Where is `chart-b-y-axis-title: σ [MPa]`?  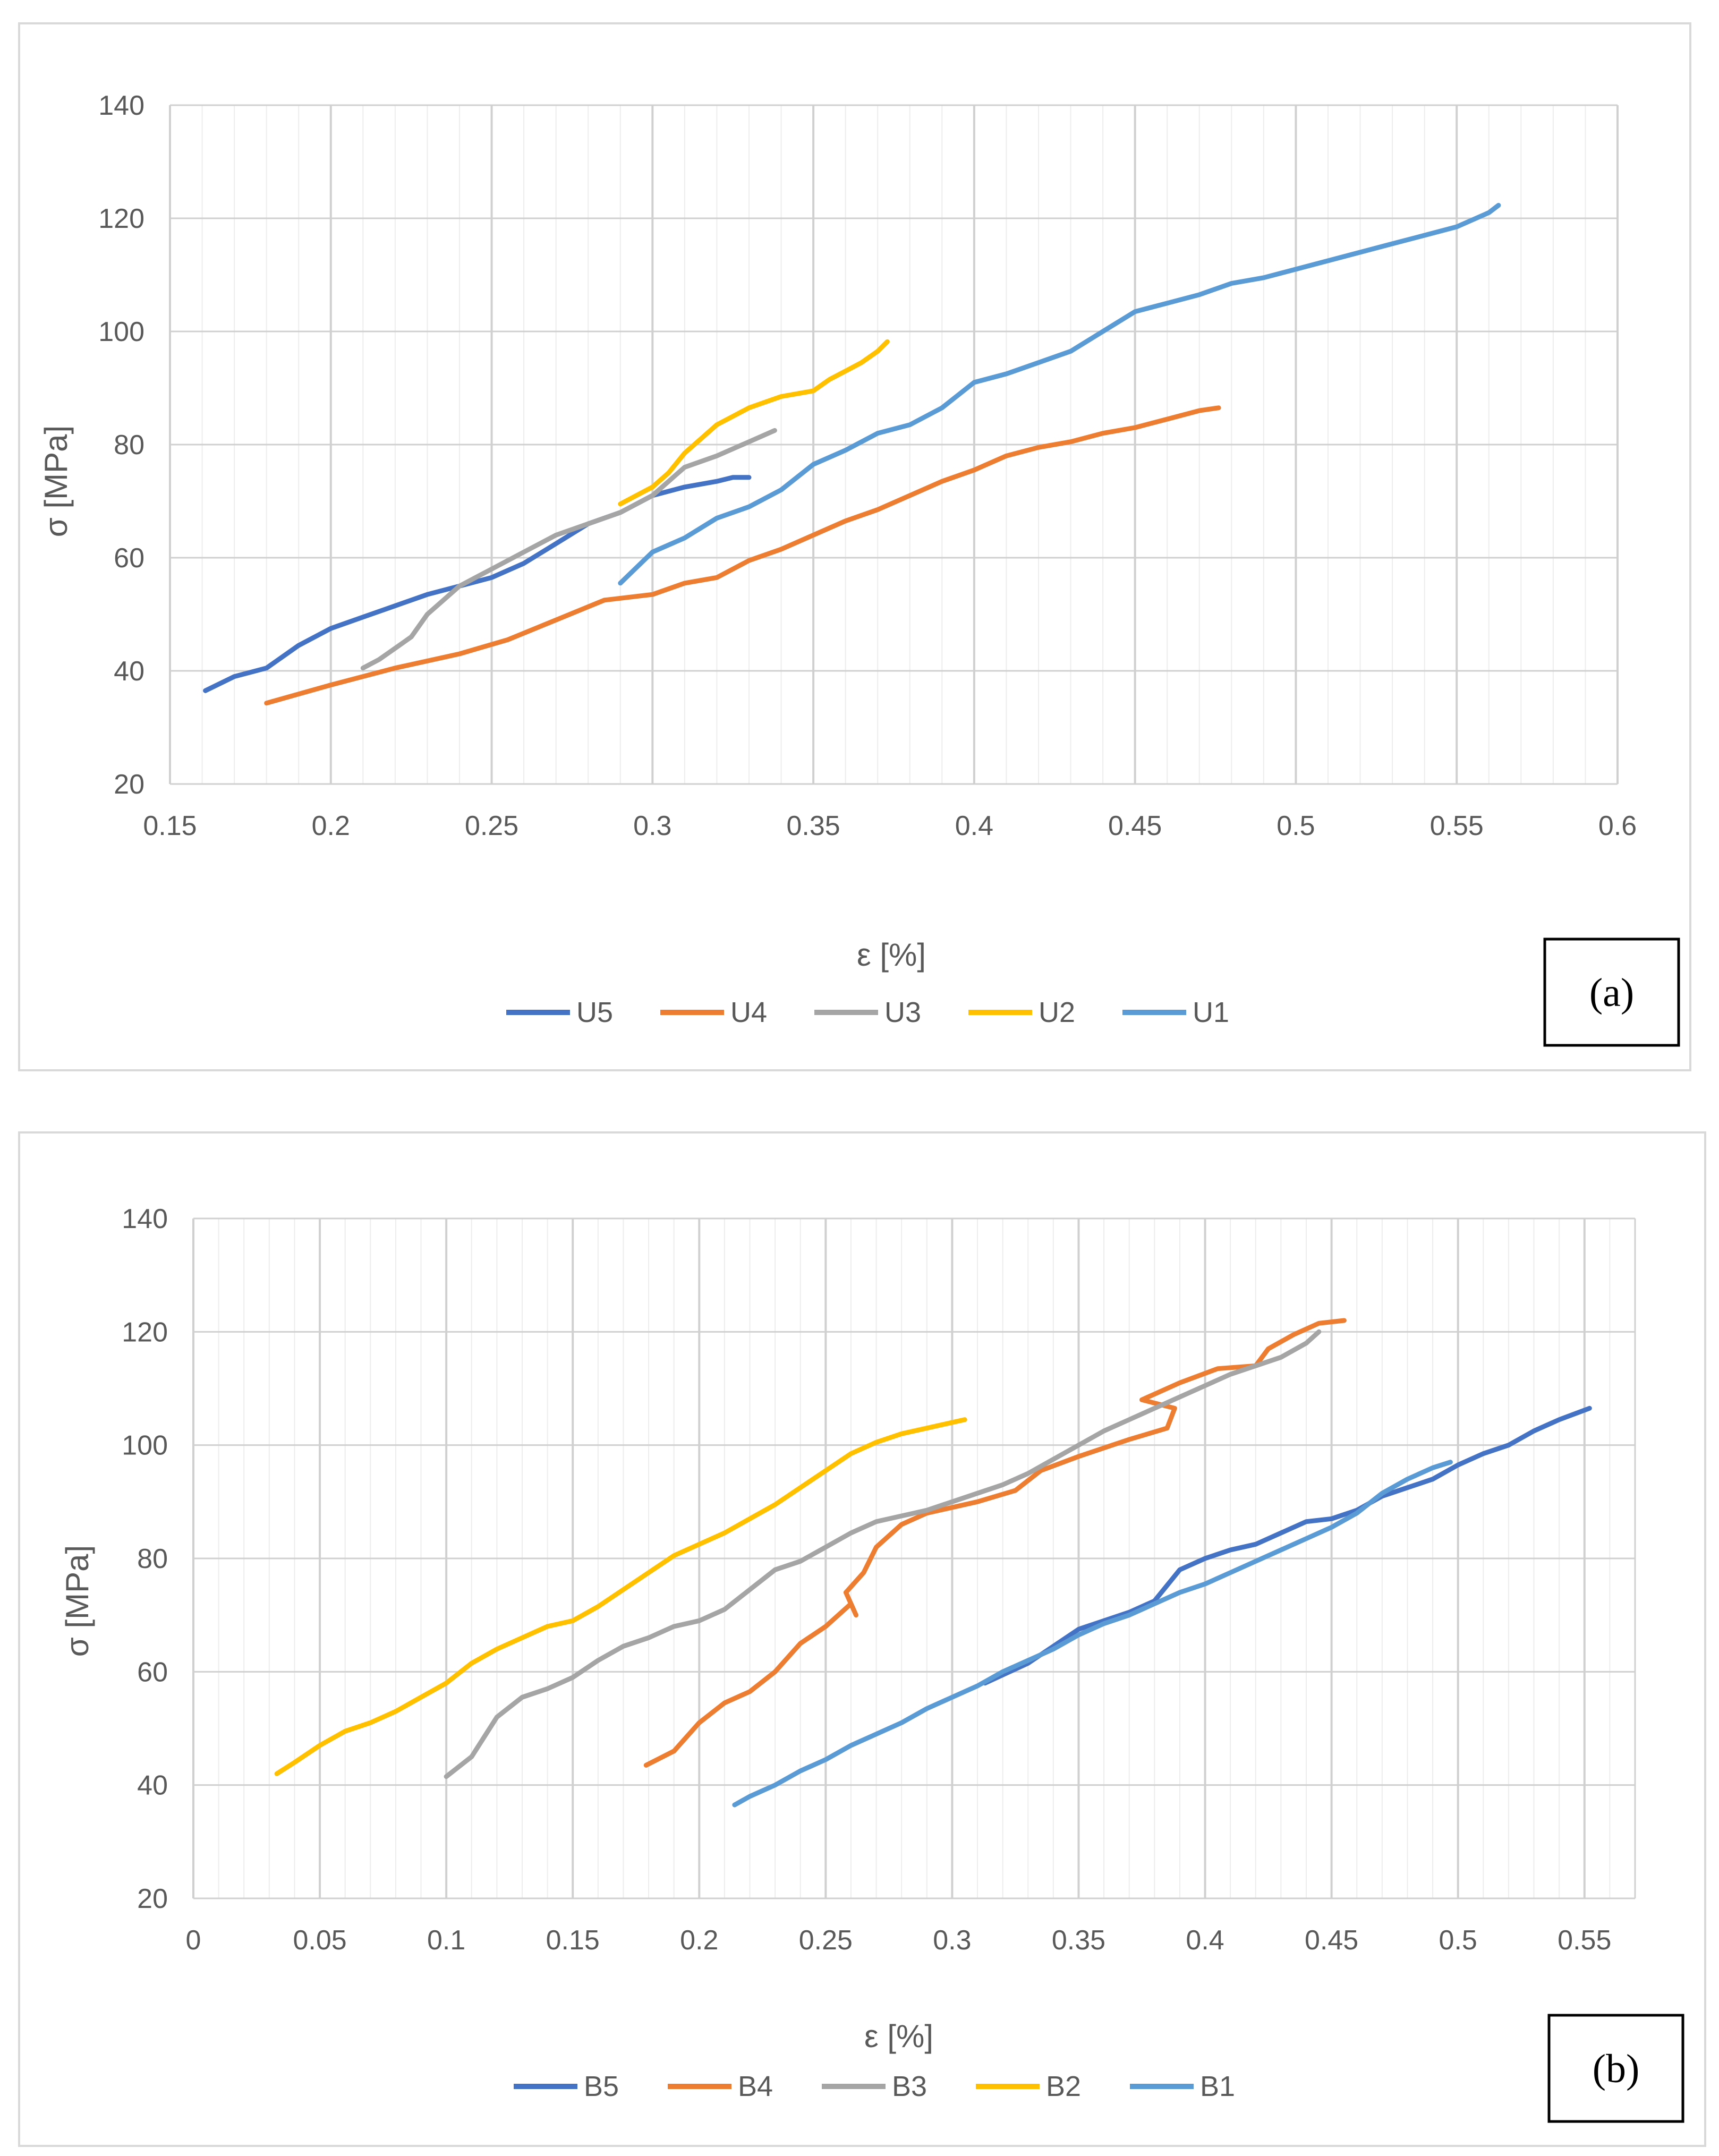
chart-b-y-axis-title: σ [MPa] is located at coordinates (77, 1601).